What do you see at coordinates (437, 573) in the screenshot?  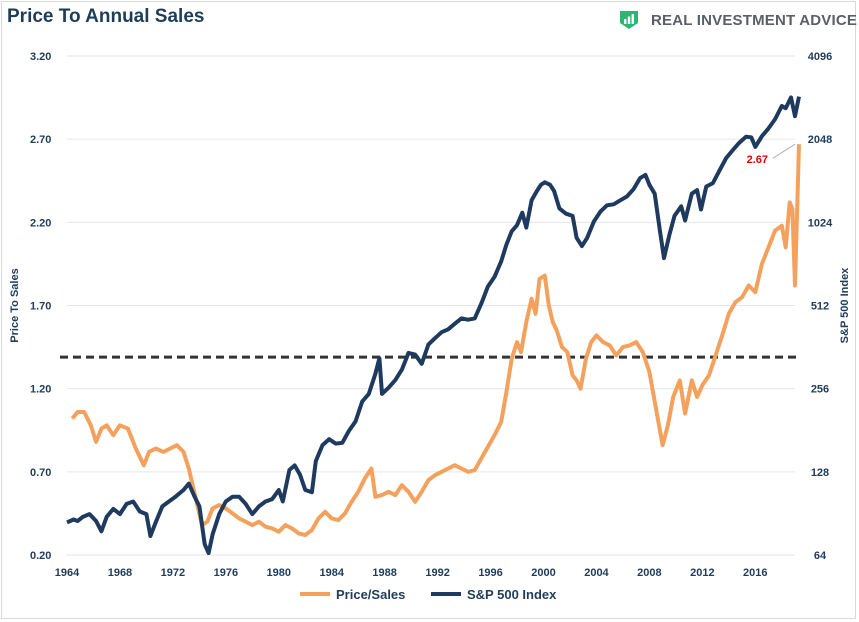 I see `x-tick-label: 1992` at bounding box center [437, 573].